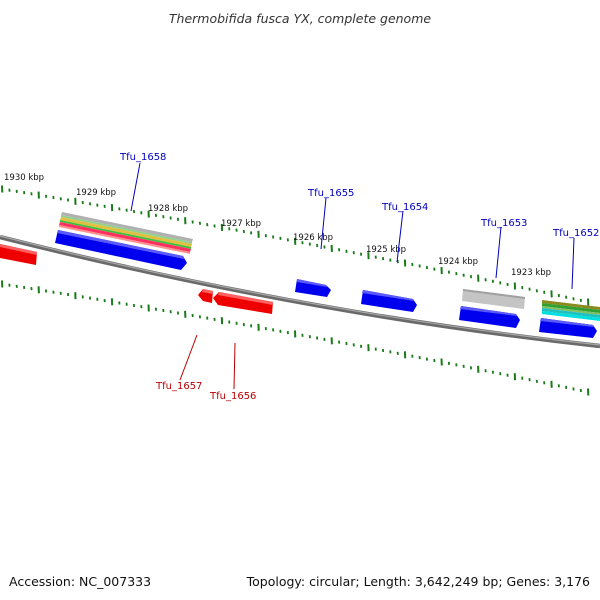 The width and height of the screenshot is (600, 600). What do you see at coordinates (503, 223) in the screenshot?
I see `label-tfu-1653: Tfu_1653` at bounding box center [503, 223].